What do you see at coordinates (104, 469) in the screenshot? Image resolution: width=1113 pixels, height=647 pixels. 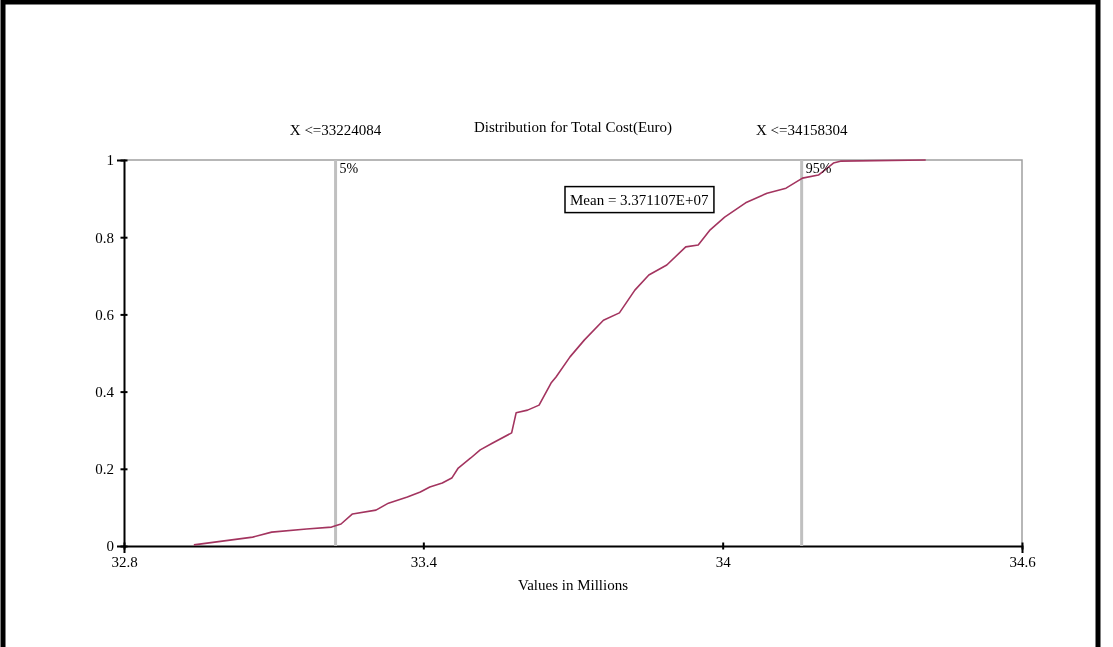 I see `y-tick-label: 0.2` at bounding box center [104, 469].